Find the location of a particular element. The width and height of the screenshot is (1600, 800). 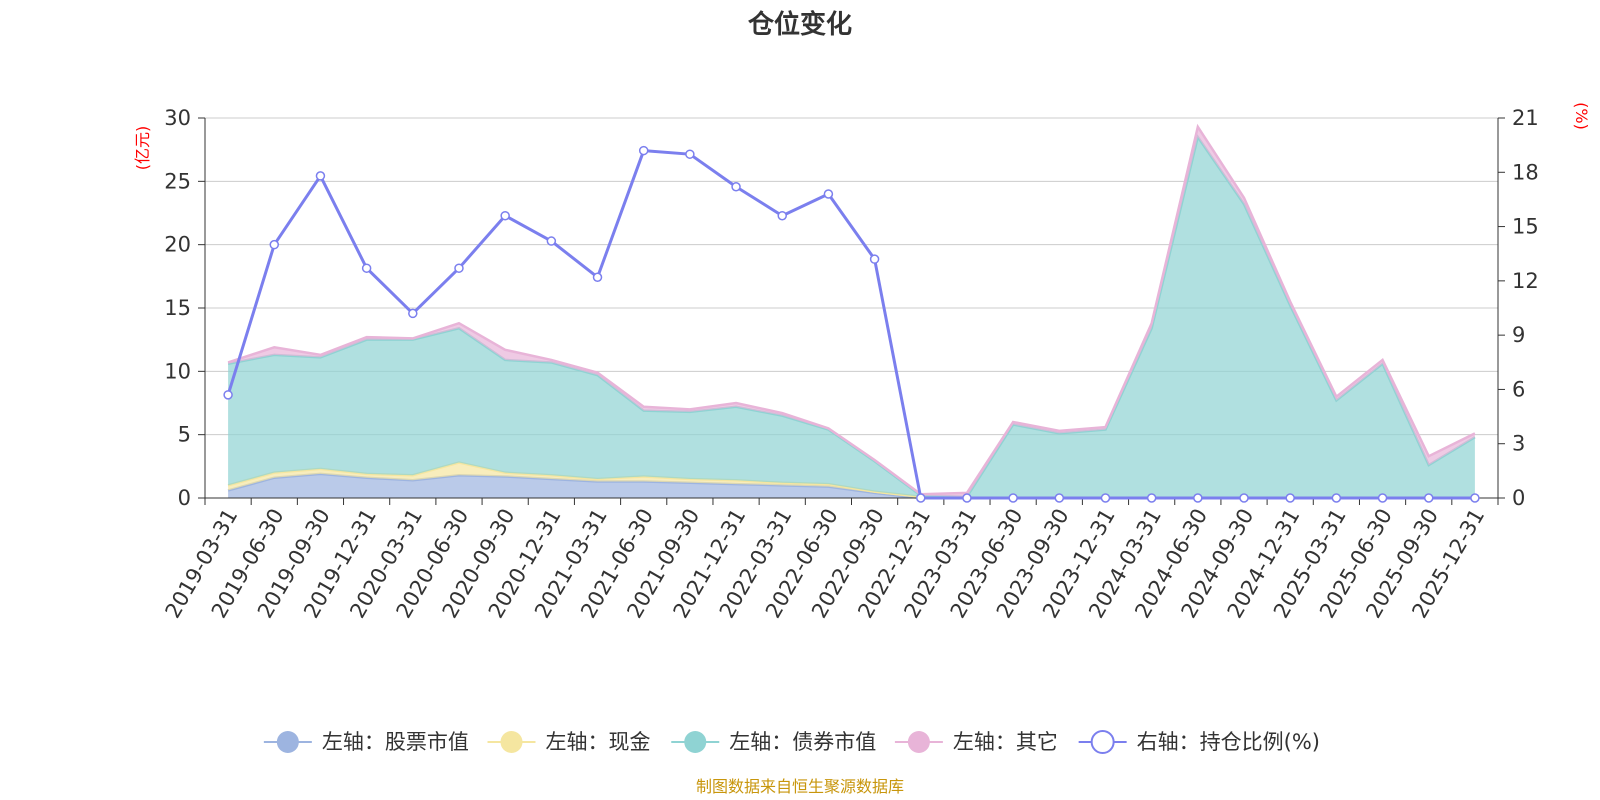

legend-item-2: 左轴：现金 is located at coordinates (569, 742).